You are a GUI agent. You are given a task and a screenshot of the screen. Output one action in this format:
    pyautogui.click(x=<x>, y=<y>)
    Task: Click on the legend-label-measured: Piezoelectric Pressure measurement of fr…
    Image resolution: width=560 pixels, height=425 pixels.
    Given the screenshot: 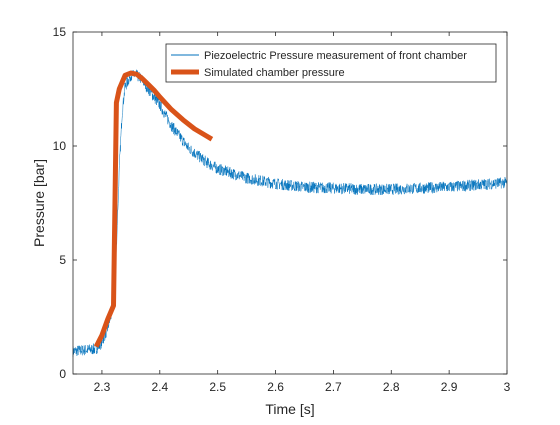 What is the action you would take?
    pyautogui.click(x=335, y=56)
    